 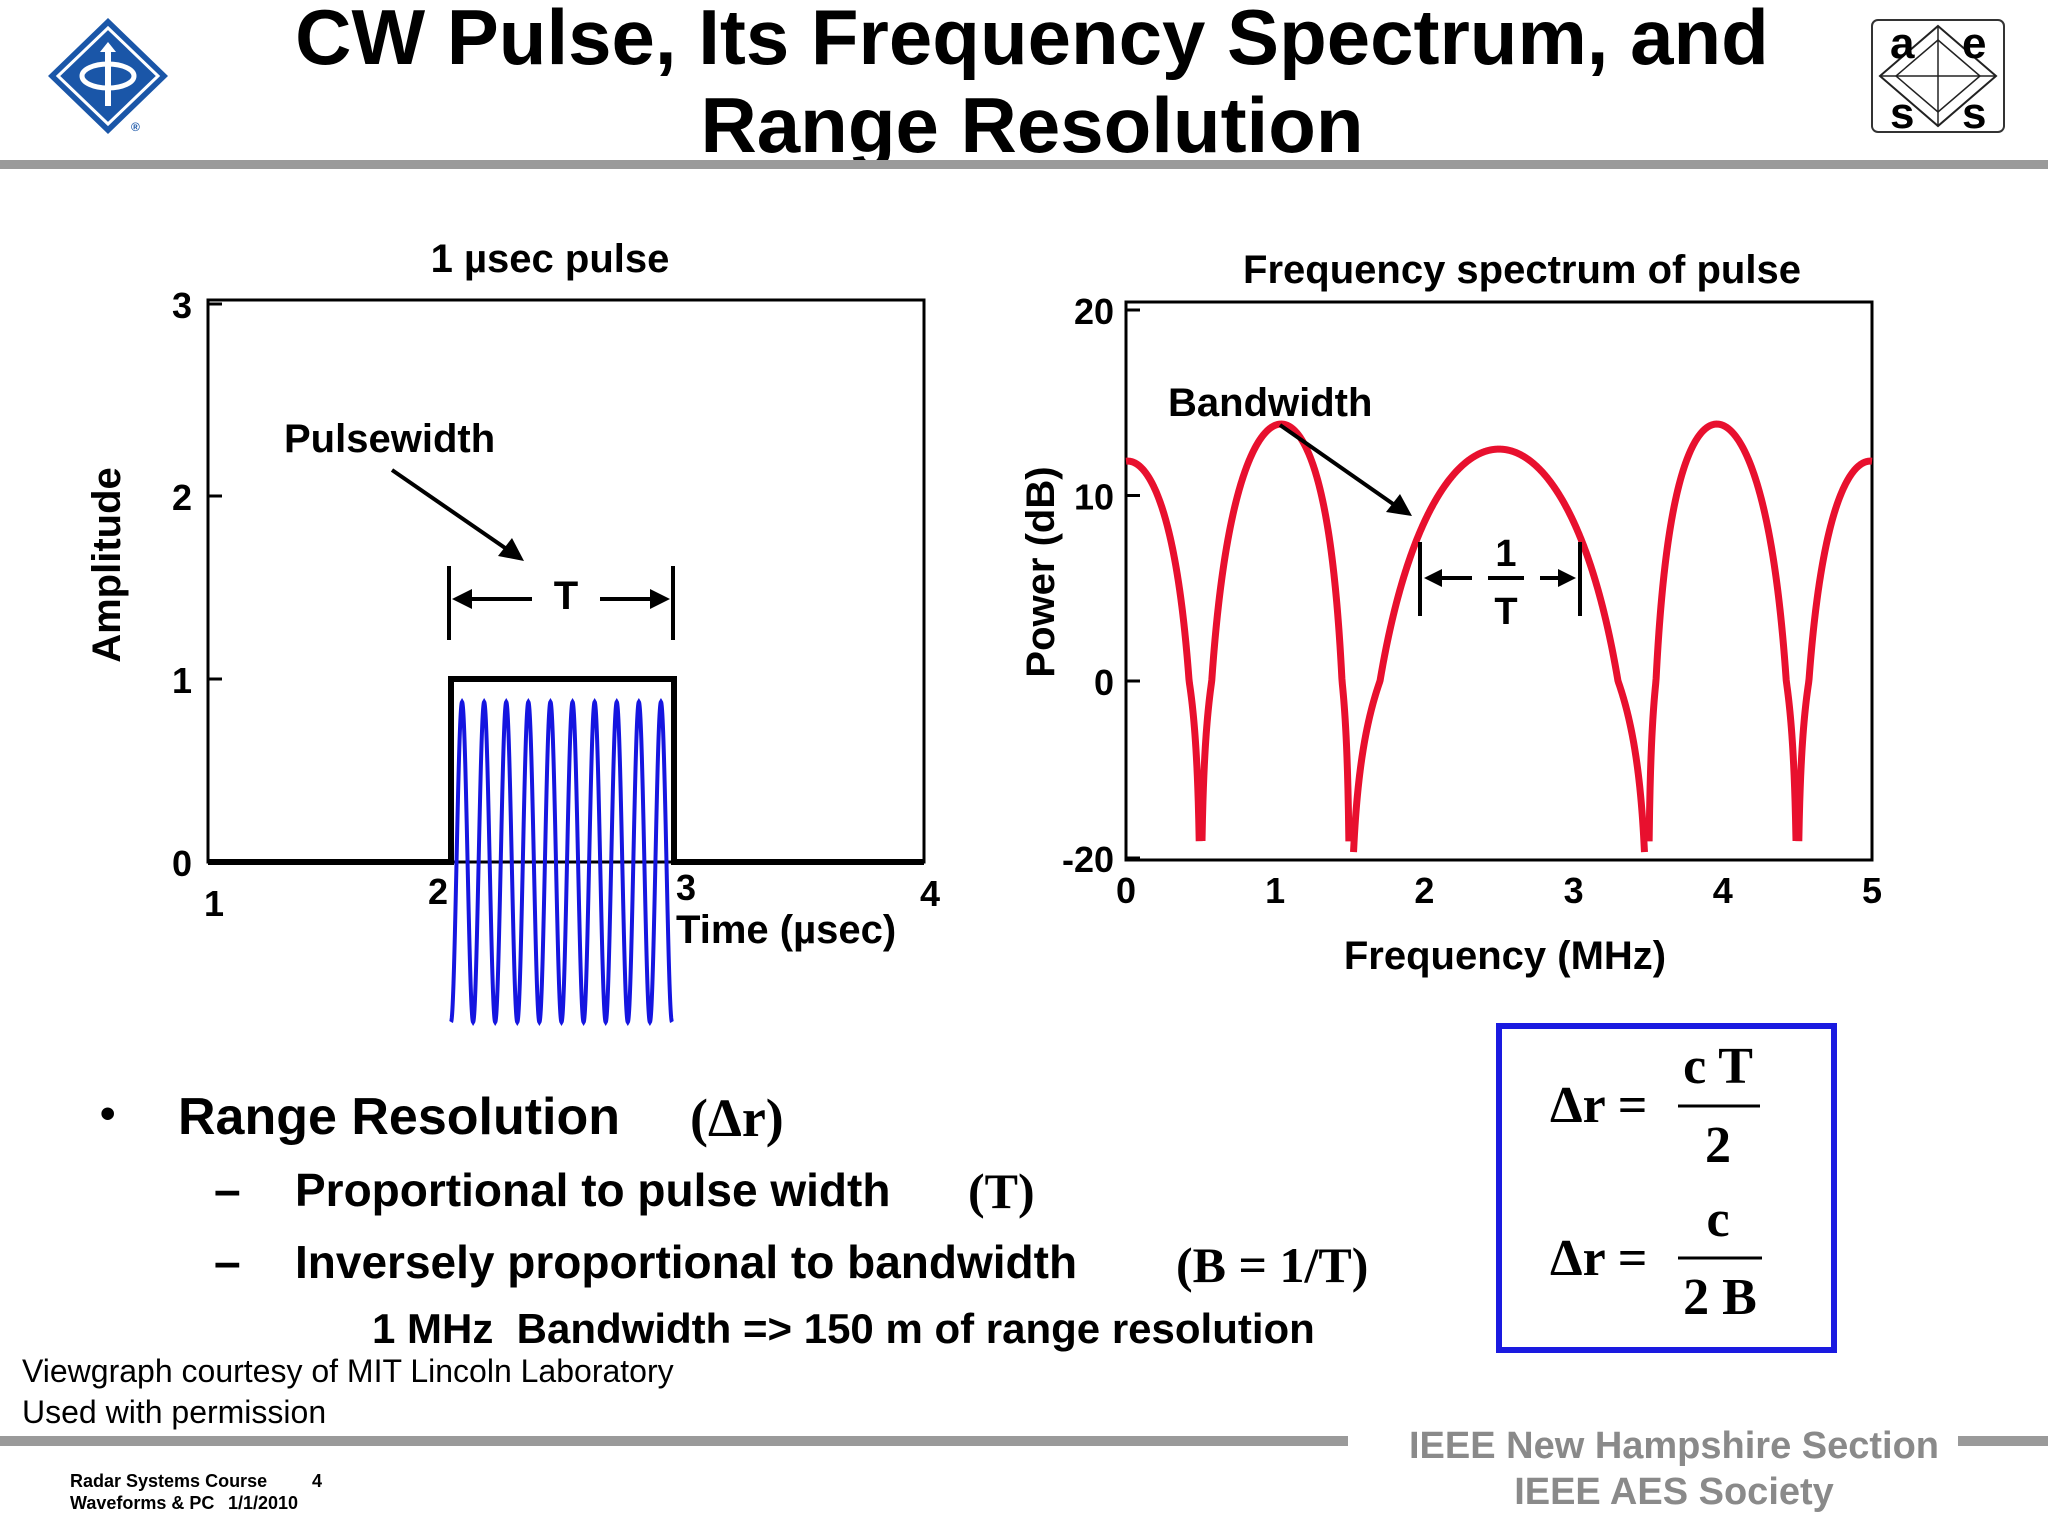 I want to click on formula-1-lhs: Δr =, so click(x=1598, y=1105).